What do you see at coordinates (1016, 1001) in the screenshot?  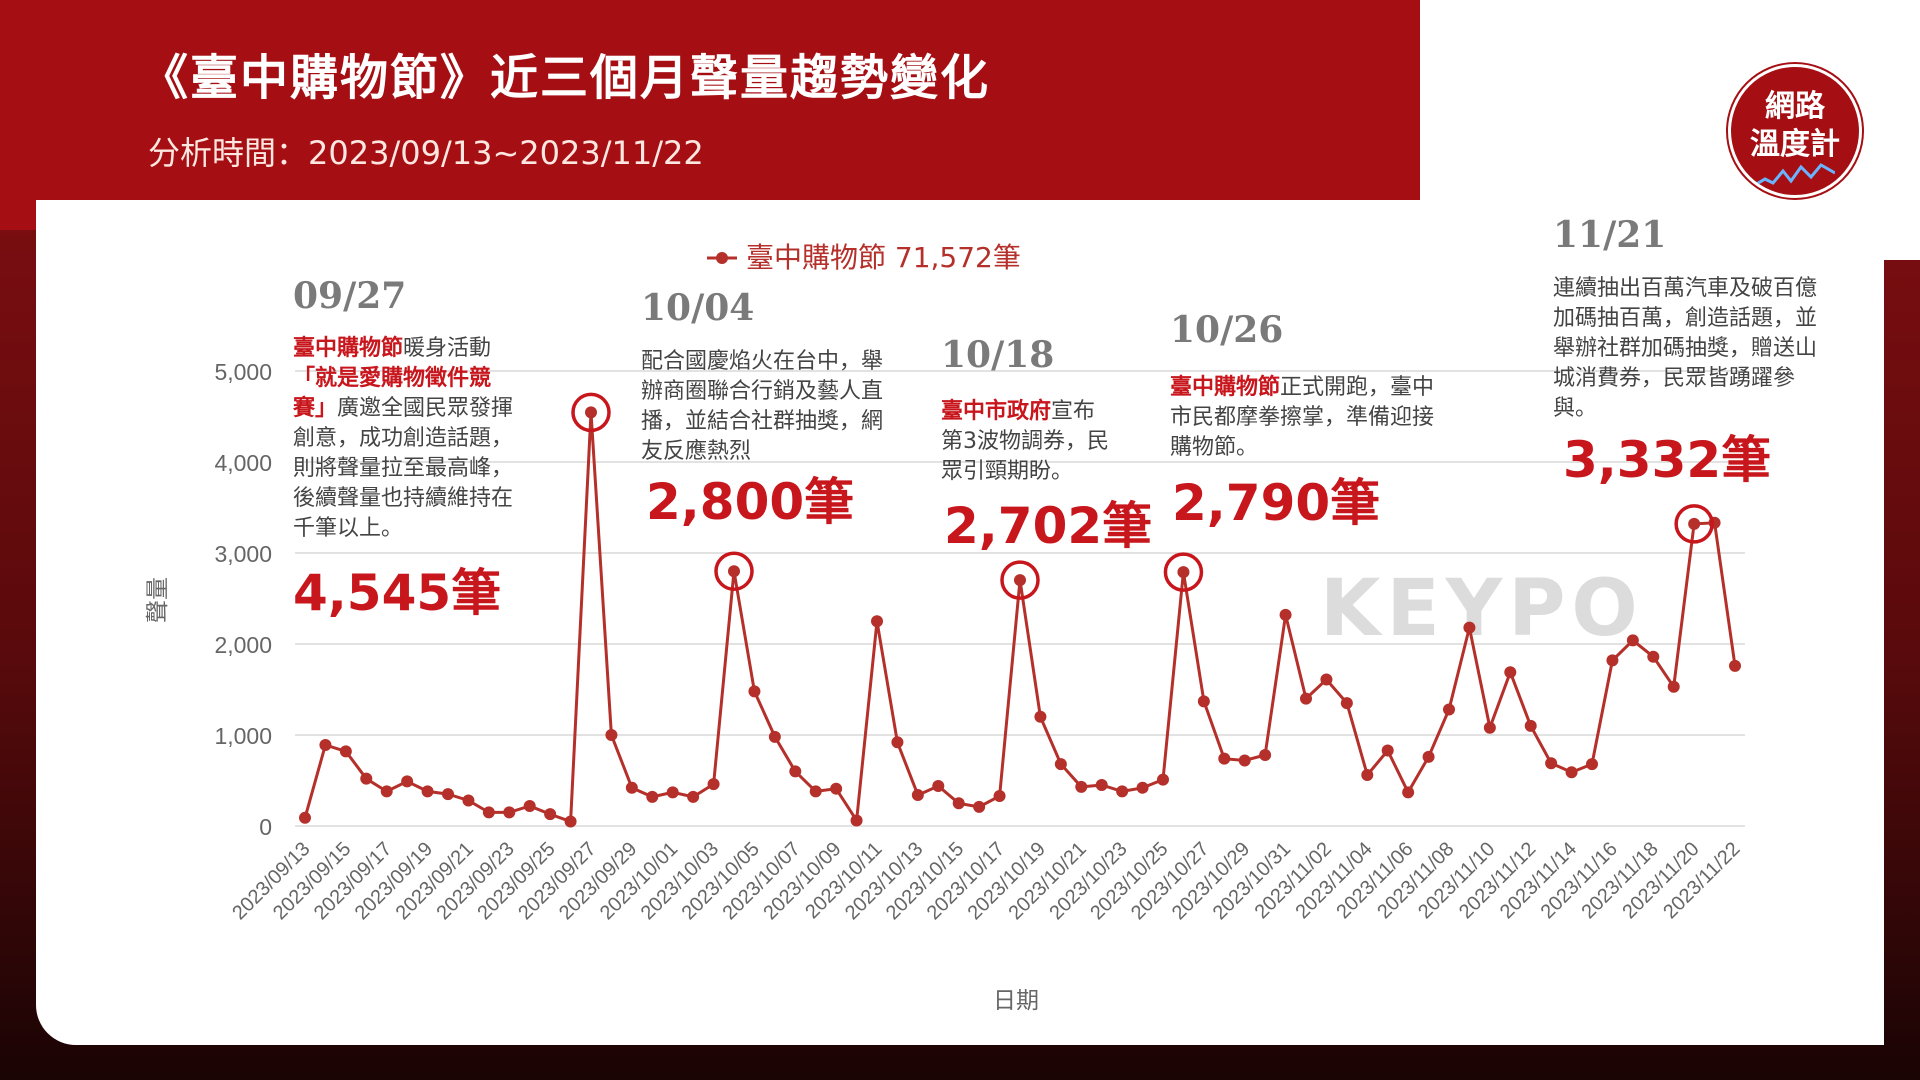 I see `x-axis-title: 日期` at bounding box center [1016, 1001].